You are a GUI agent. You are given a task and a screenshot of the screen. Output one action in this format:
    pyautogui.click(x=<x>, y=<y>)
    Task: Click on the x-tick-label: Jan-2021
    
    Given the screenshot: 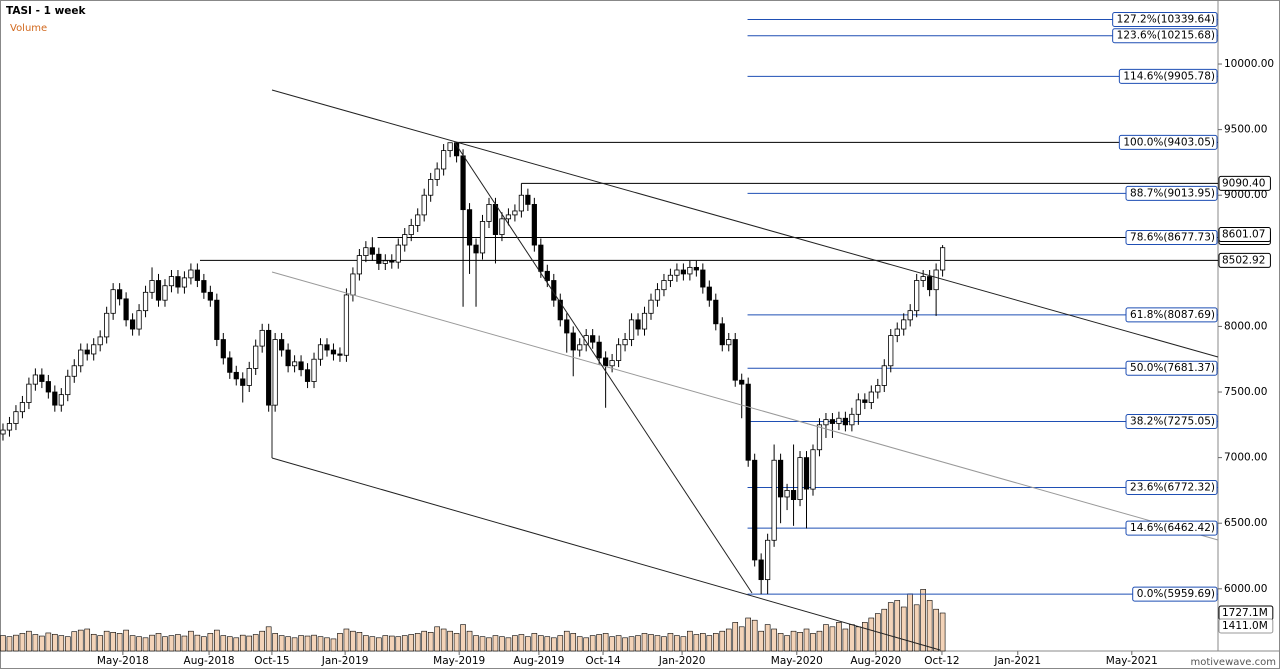 What is the action you would take?
    pyautogui.click(x=1017, y=661)
    